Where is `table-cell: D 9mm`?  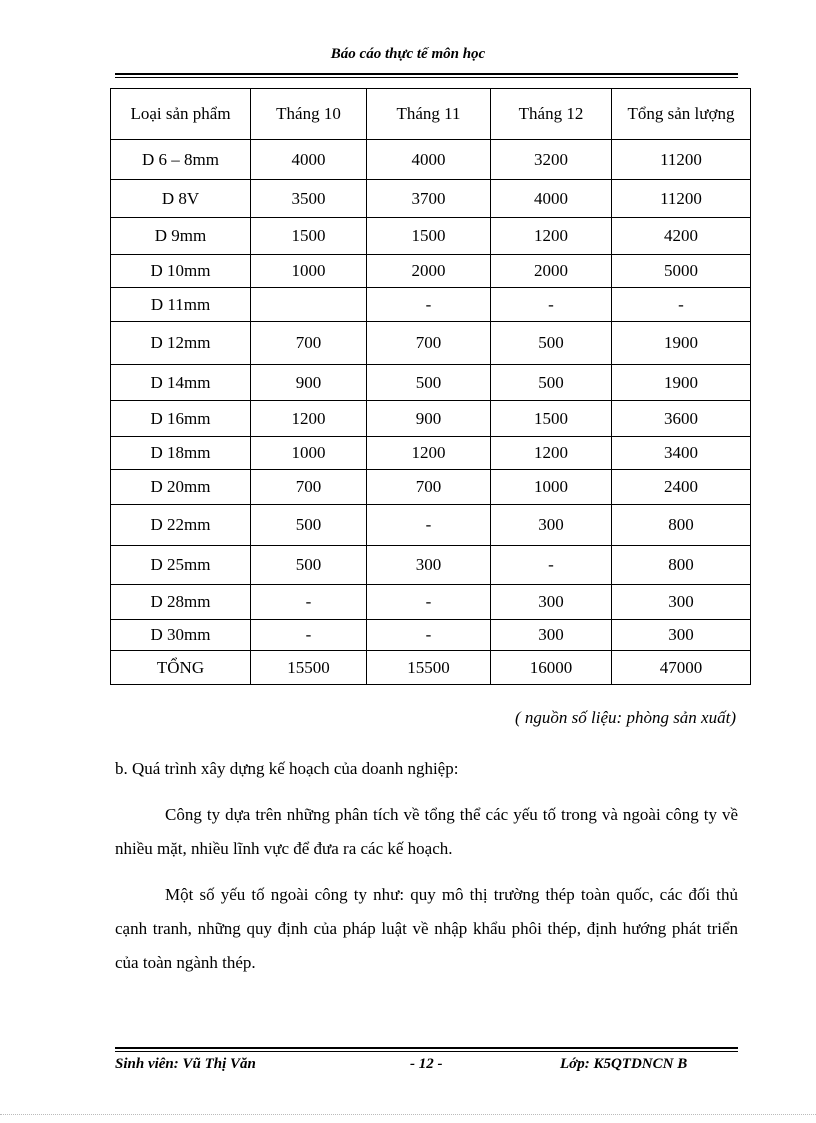
table-cell: D 9mm is located at coordinates (180, 236).